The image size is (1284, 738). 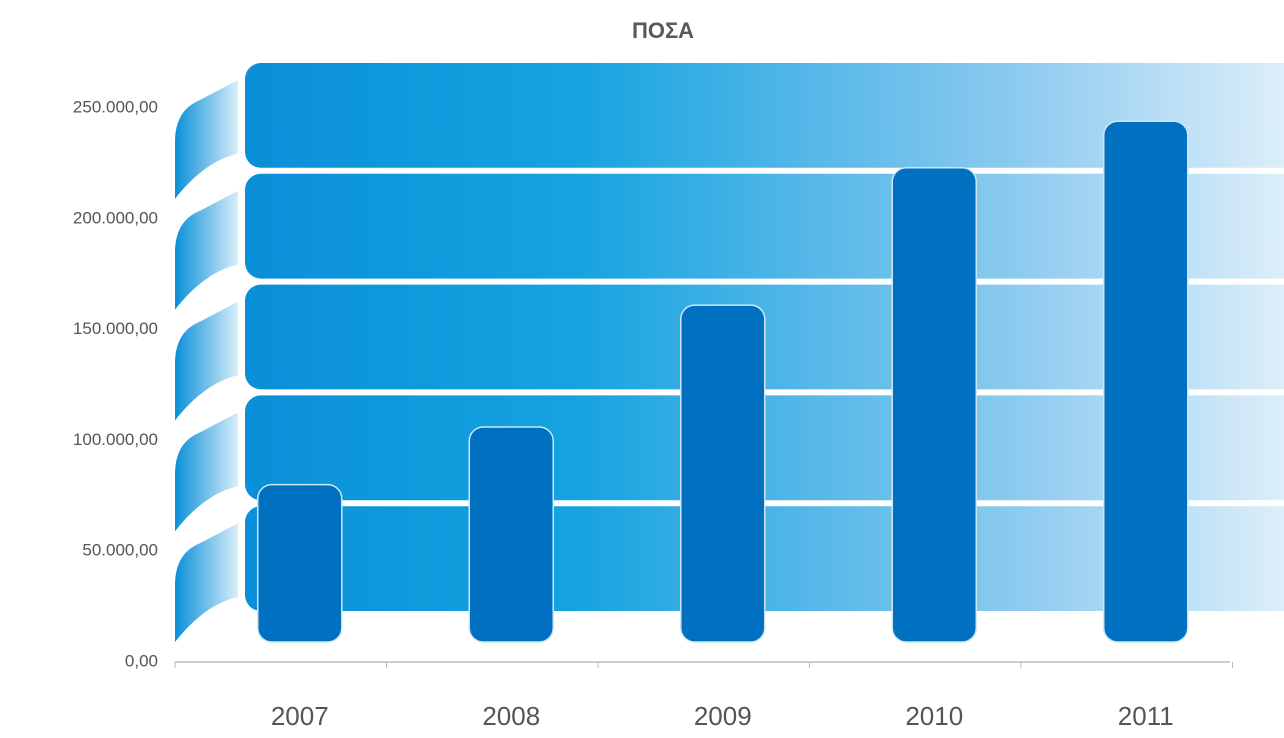 I want to click on y-tick-label: 150.000,00, so click(x=115, y=328).